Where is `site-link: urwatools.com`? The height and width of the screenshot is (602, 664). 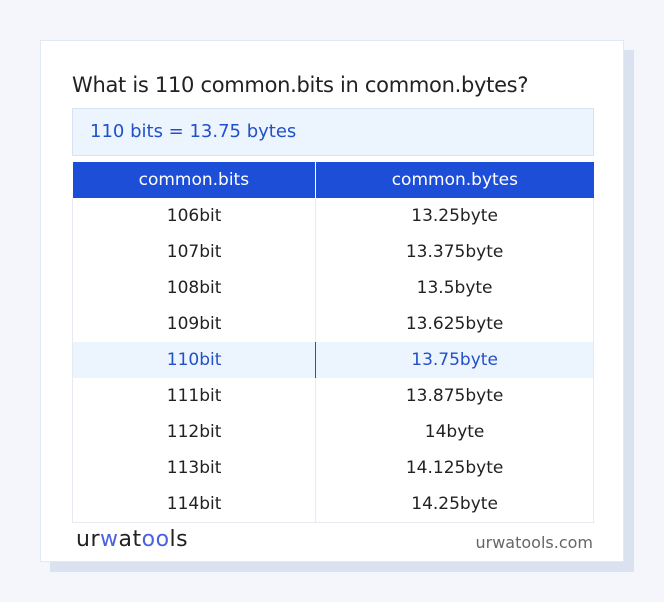
site-link: urwatools.com is located at coordinates (534, 542).